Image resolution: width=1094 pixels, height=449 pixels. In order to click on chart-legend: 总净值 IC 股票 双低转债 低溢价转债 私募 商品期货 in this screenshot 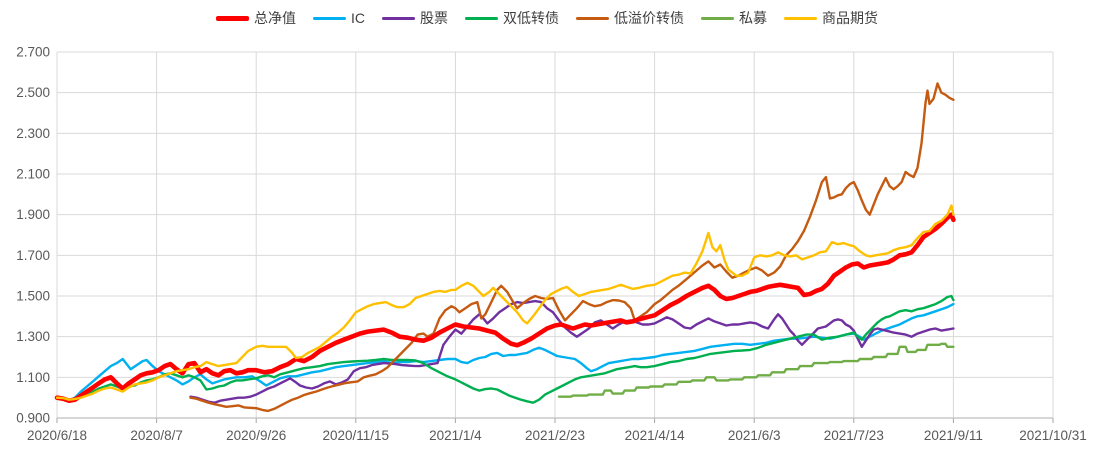, I will do `click(547, 18)`.